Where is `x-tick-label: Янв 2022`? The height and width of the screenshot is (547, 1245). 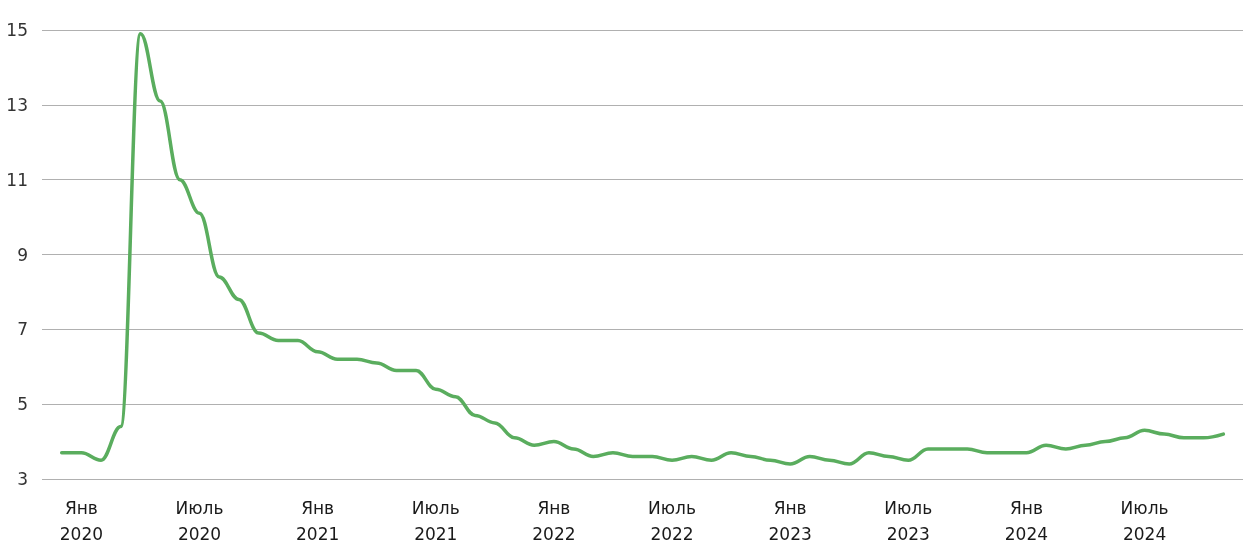 x-tick-label: Янв 2022 is located at coordinates (554, 521).